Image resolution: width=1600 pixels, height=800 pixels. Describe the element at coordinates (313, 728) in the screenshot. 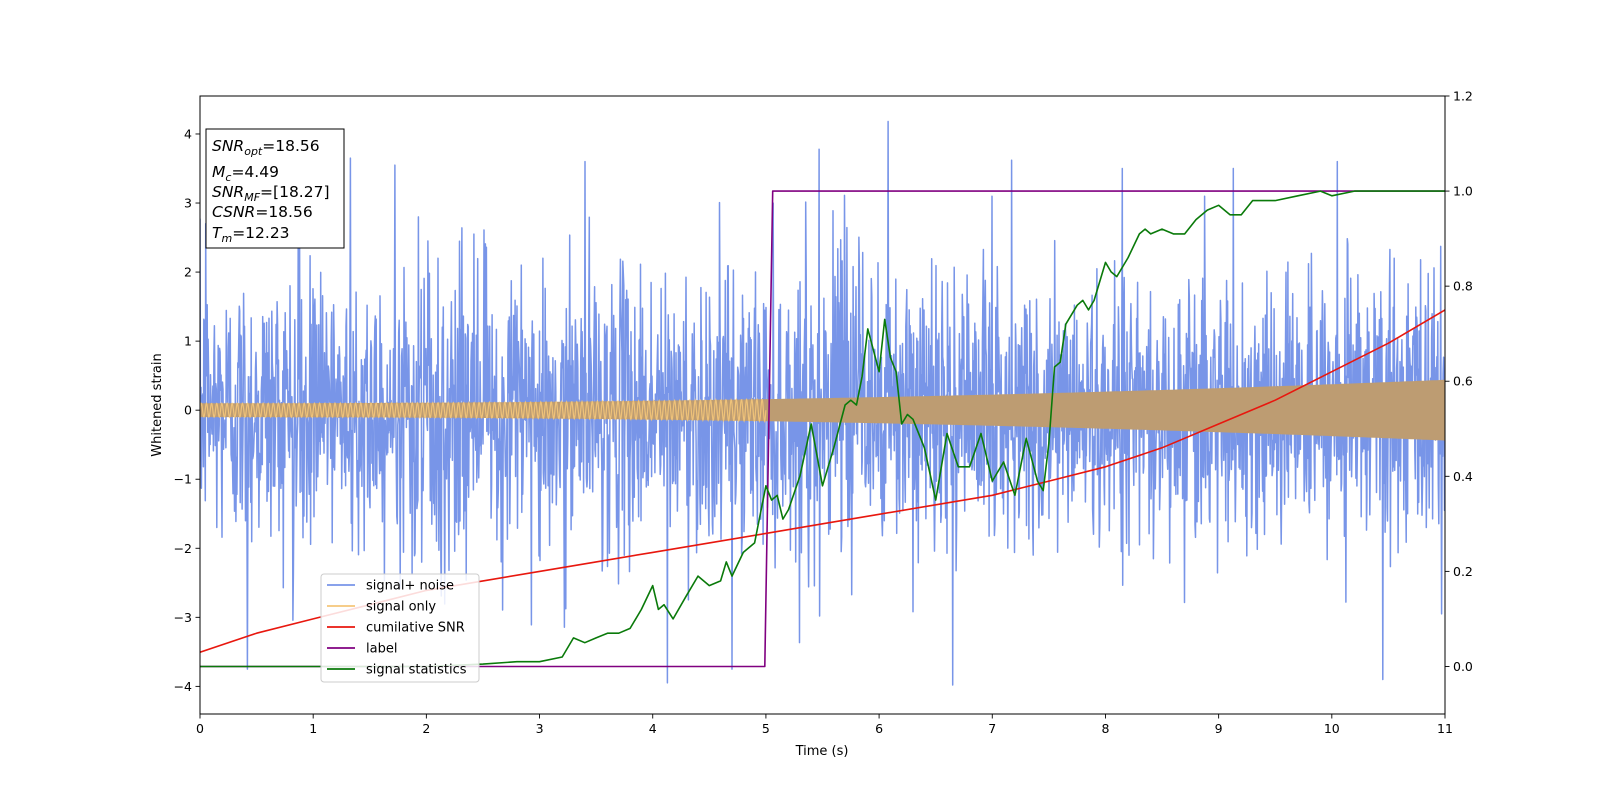

I see `x-tick-label: 1` at that location.